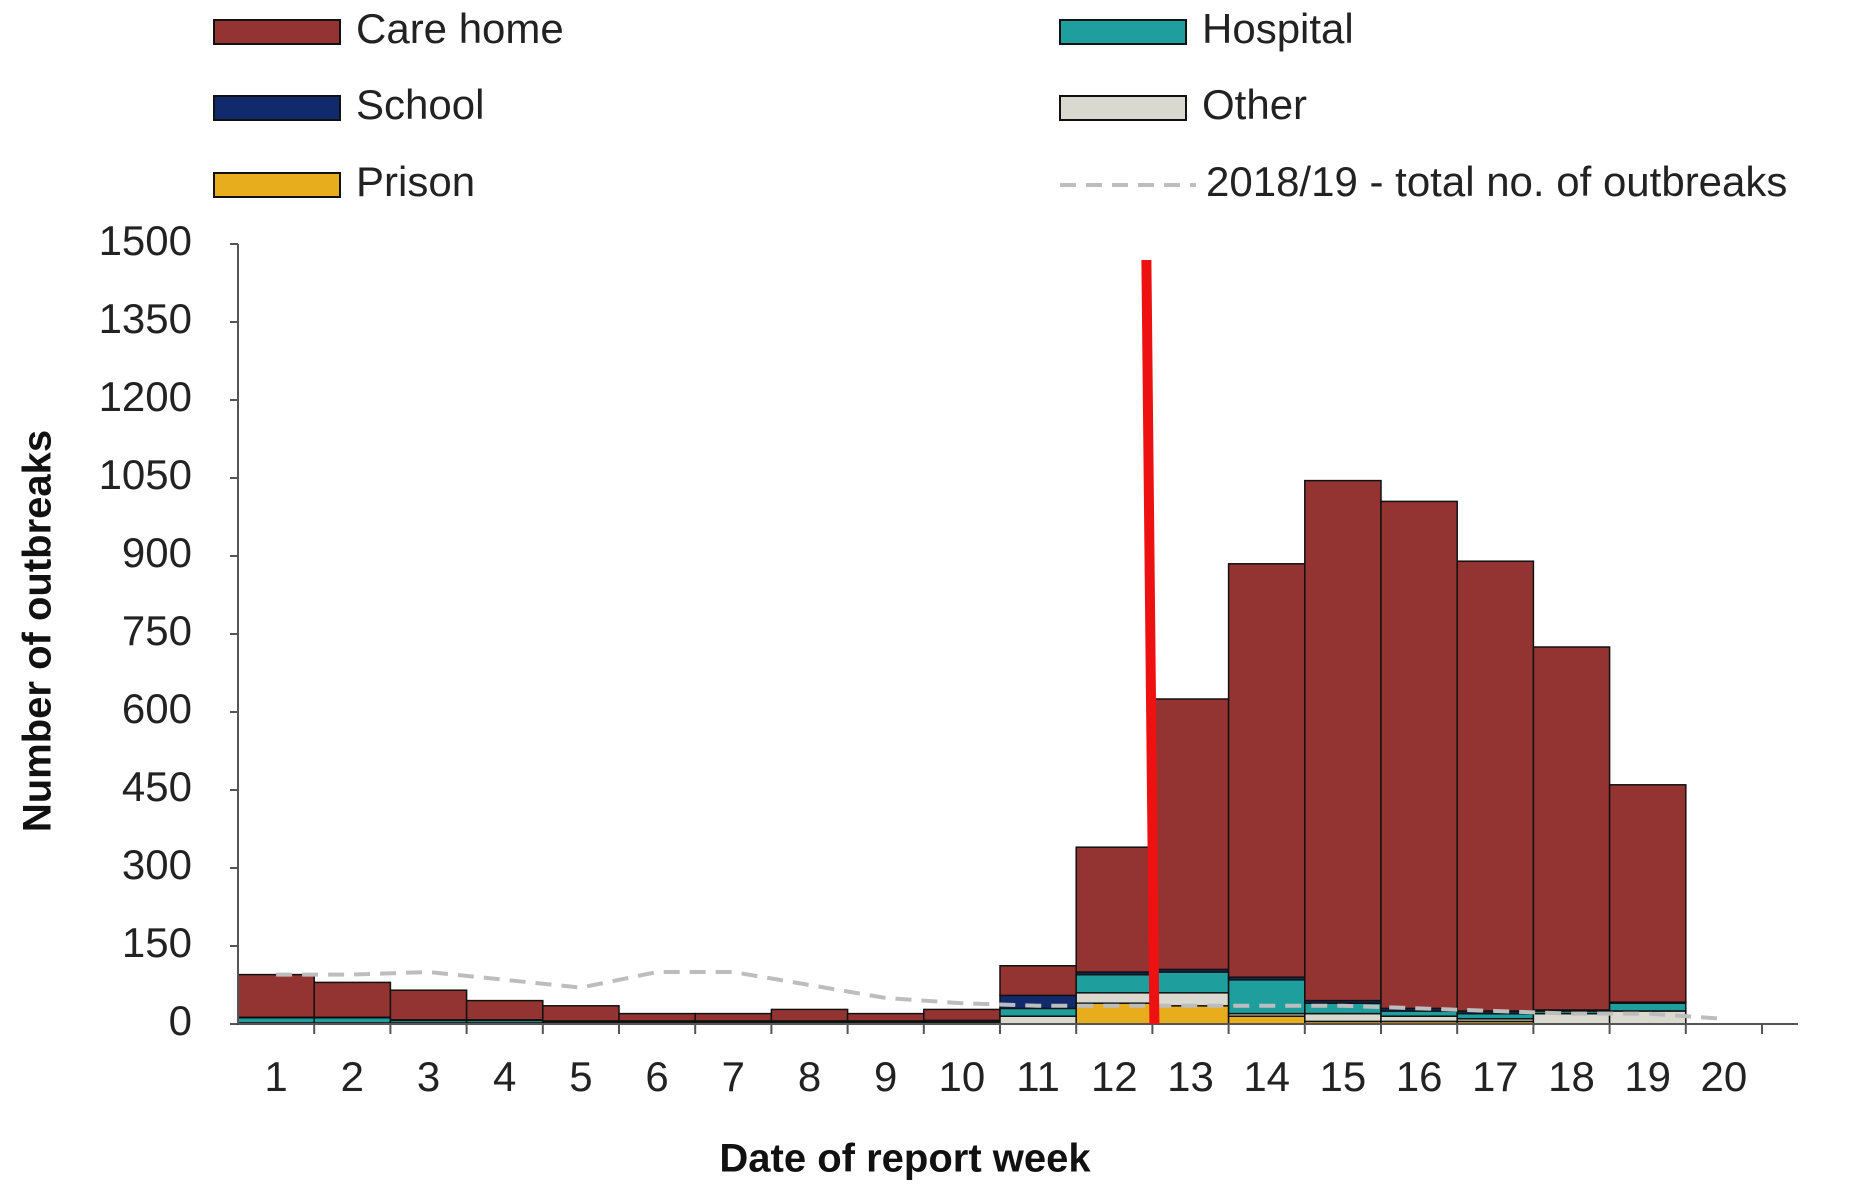 The height and width of the screenshot is (1201, 1871). Describe the element at coordinates (460, 28) in the screenshot. I see `legend-label: Care home` at that location.